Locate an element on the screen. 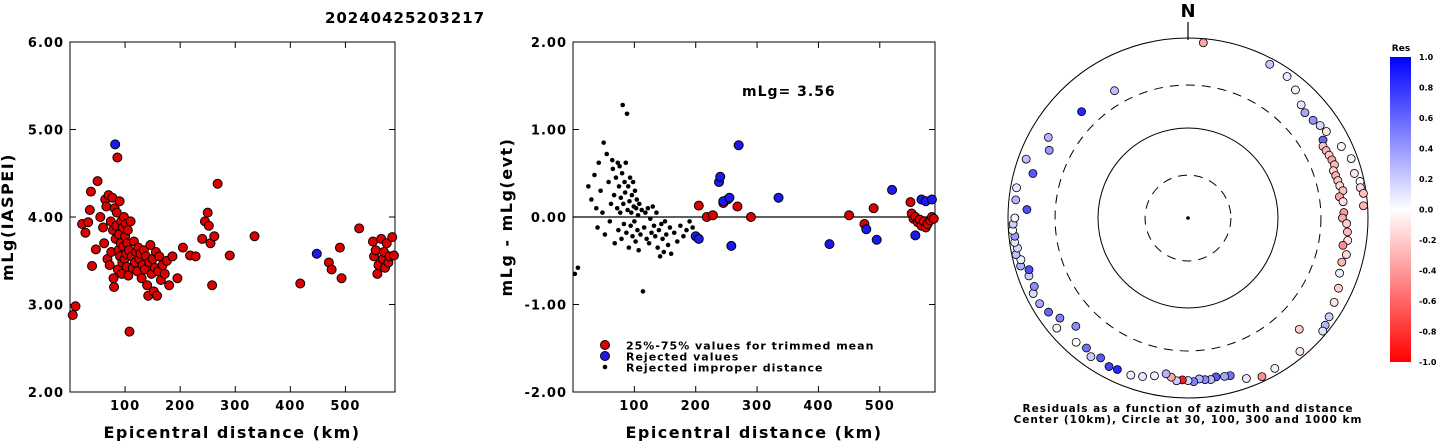  left-xtick-label: 300 is located at coordinates (235, 406).